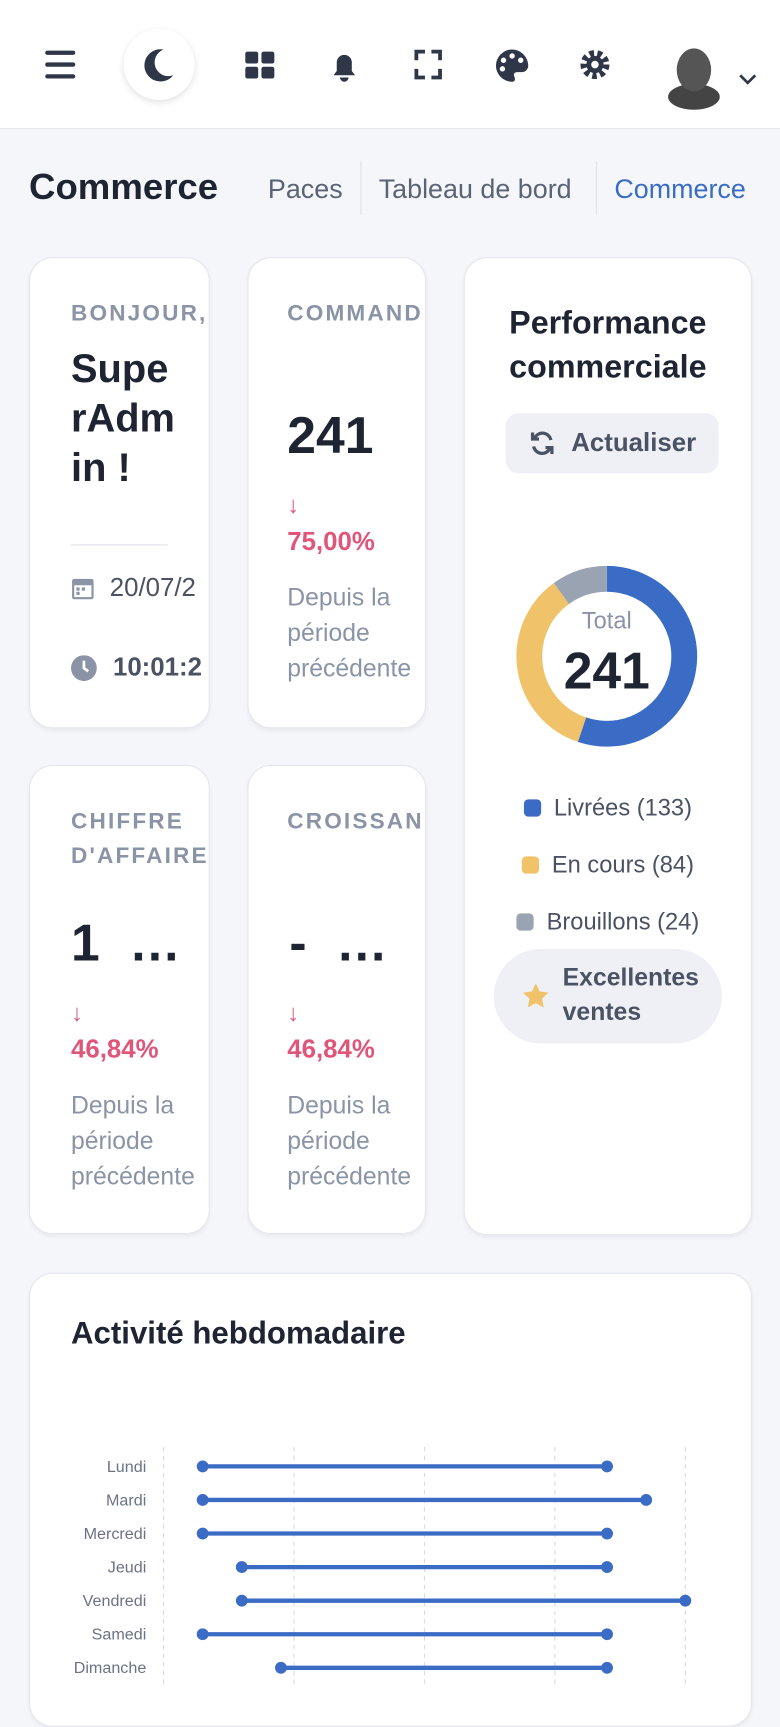 This screenshot has width=780, height=1727. I want to click on button-label: Actualiser, so click(634, 443).